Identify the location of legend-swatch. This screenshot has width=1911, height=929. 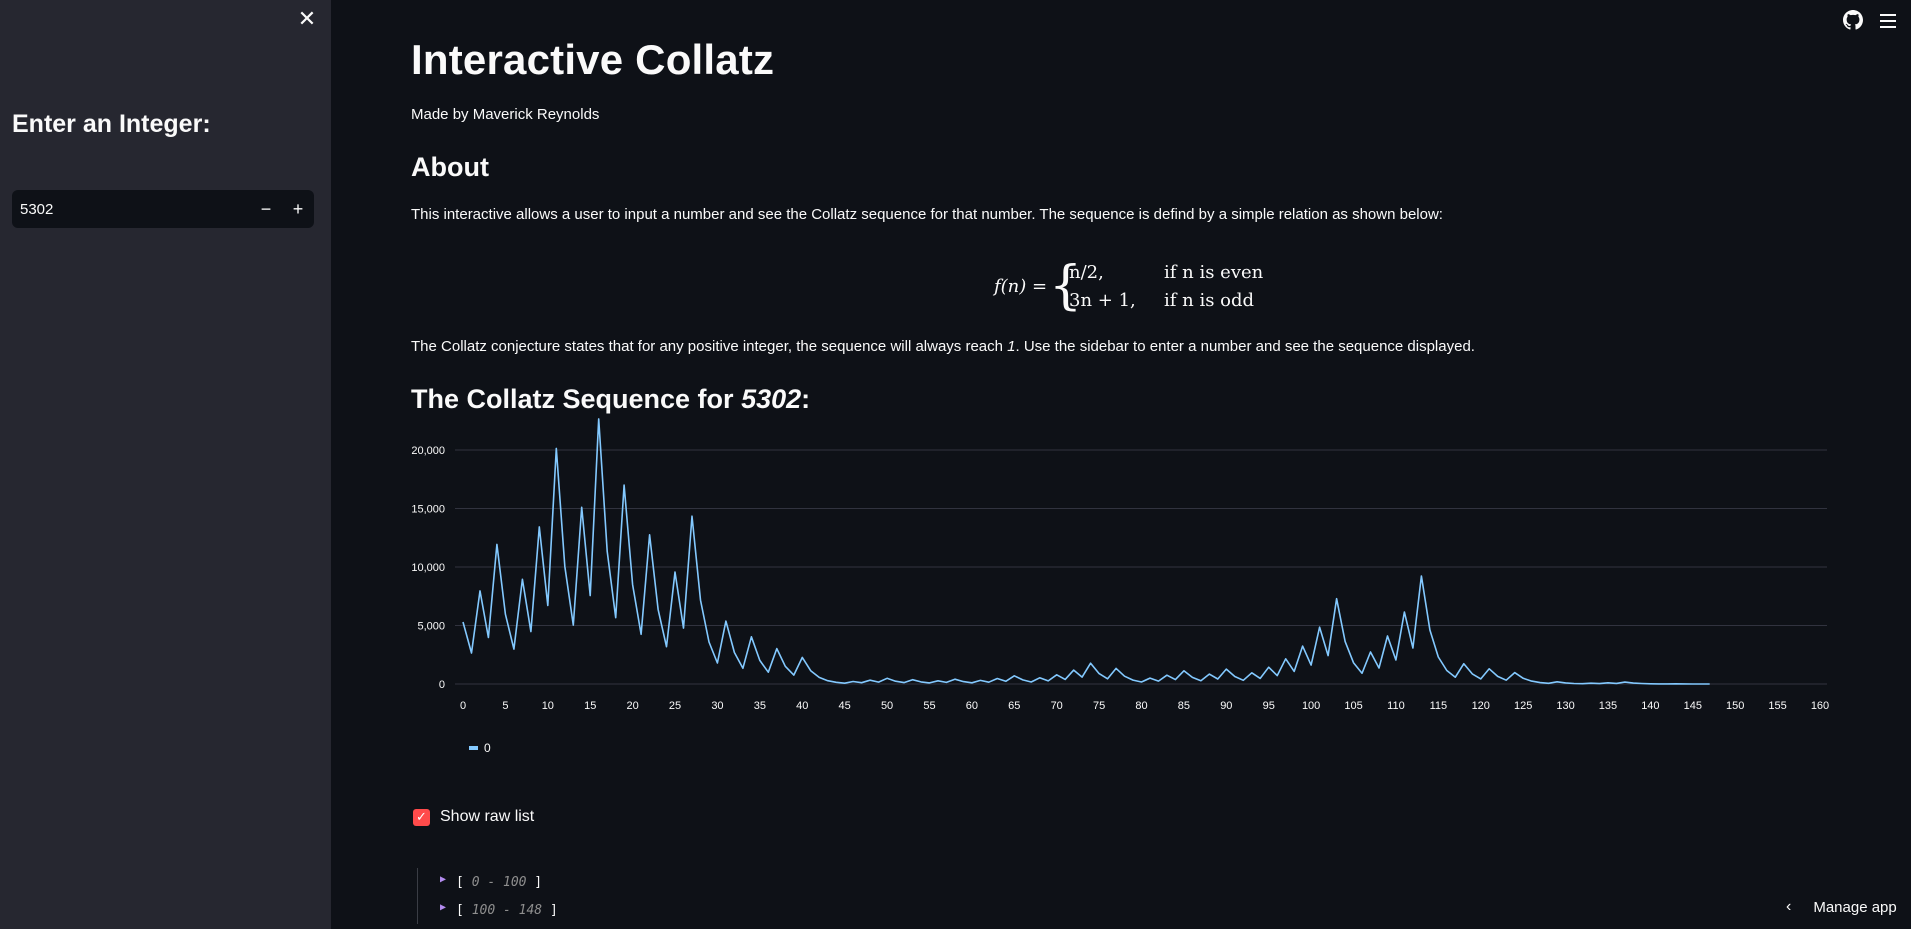
(473, 748).